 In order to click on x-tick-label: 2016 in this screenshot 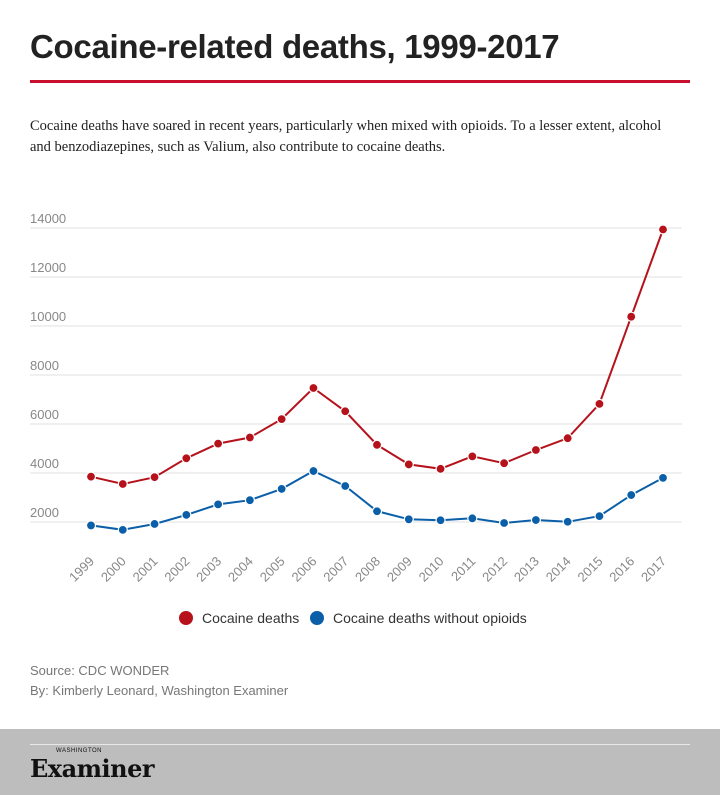, I will do `click(621, 569)`.